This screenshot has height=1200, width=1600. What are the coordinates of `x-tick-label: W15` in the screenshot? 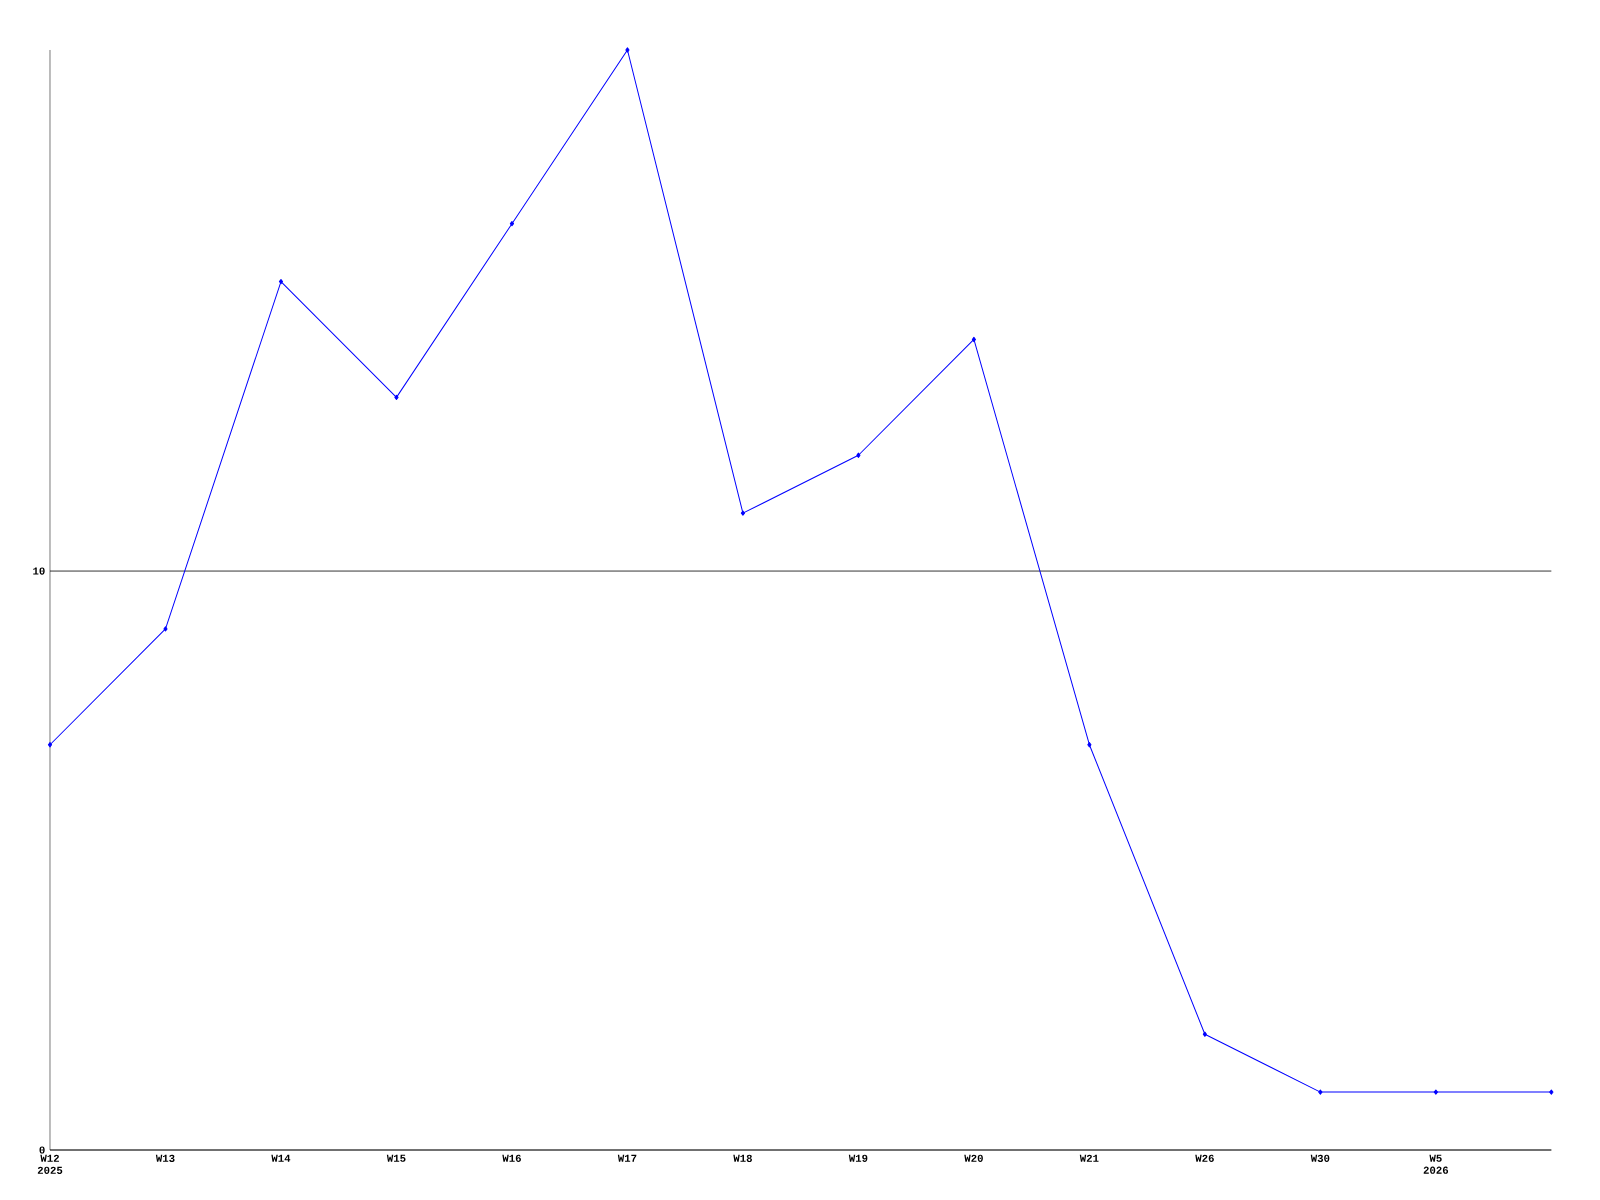 It's located at (396, 1158).